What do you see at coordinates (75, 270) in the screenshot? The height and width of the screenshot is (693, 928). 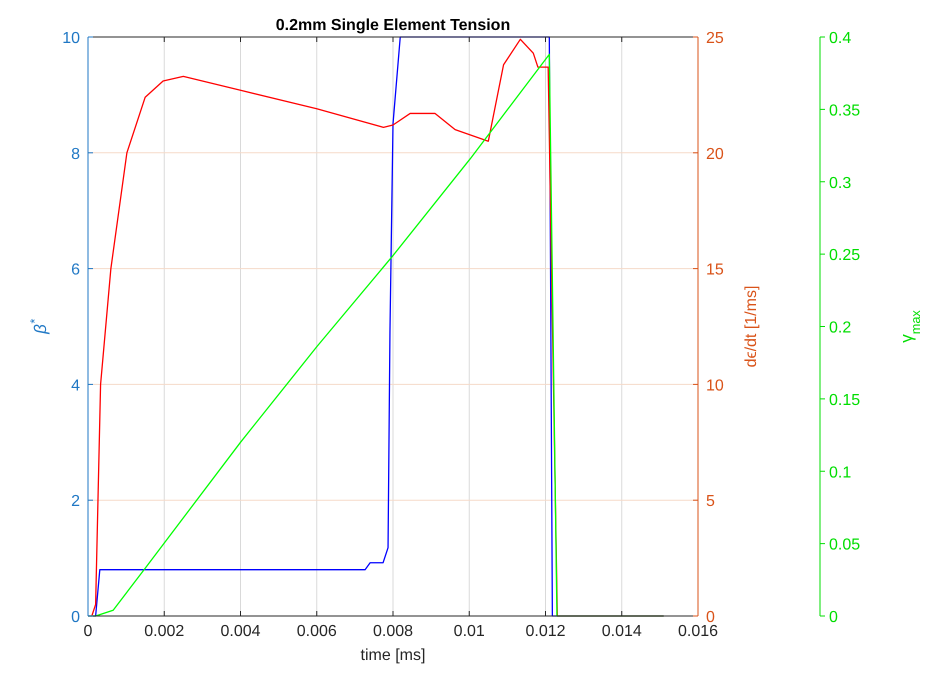 I see `y-tick-label: 6` at bounding box center [75, 270].